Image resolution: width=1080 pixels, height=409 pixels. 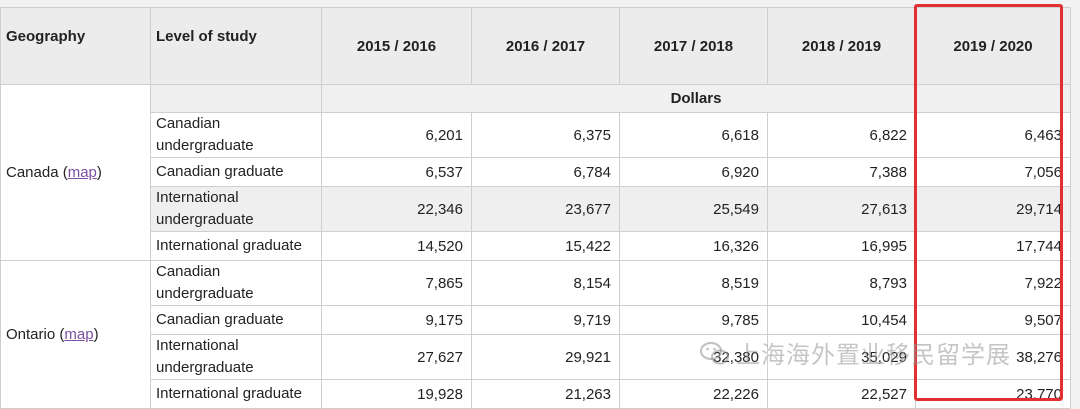 What do you see at coordinates (545, 172) in the screenshot?
I see `value-cell: 6,784` at bounding box center [545, 172].